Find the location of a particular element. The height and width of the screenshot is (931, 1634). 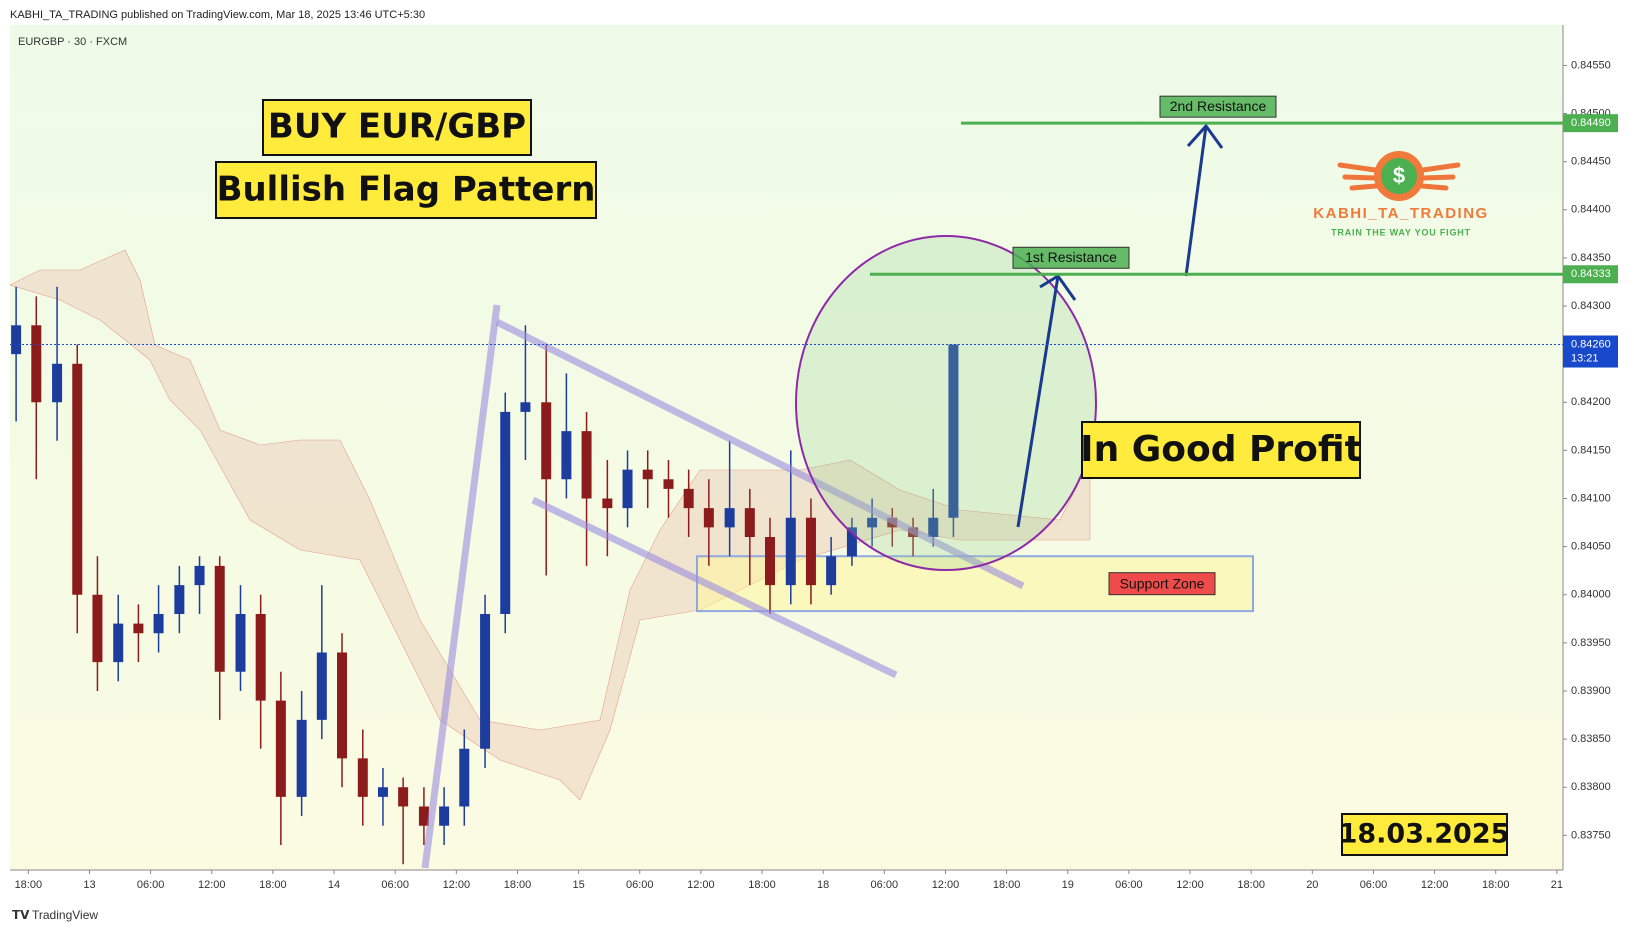

y-tick-label: 0.83850 is located at coordinates (1591, 739).